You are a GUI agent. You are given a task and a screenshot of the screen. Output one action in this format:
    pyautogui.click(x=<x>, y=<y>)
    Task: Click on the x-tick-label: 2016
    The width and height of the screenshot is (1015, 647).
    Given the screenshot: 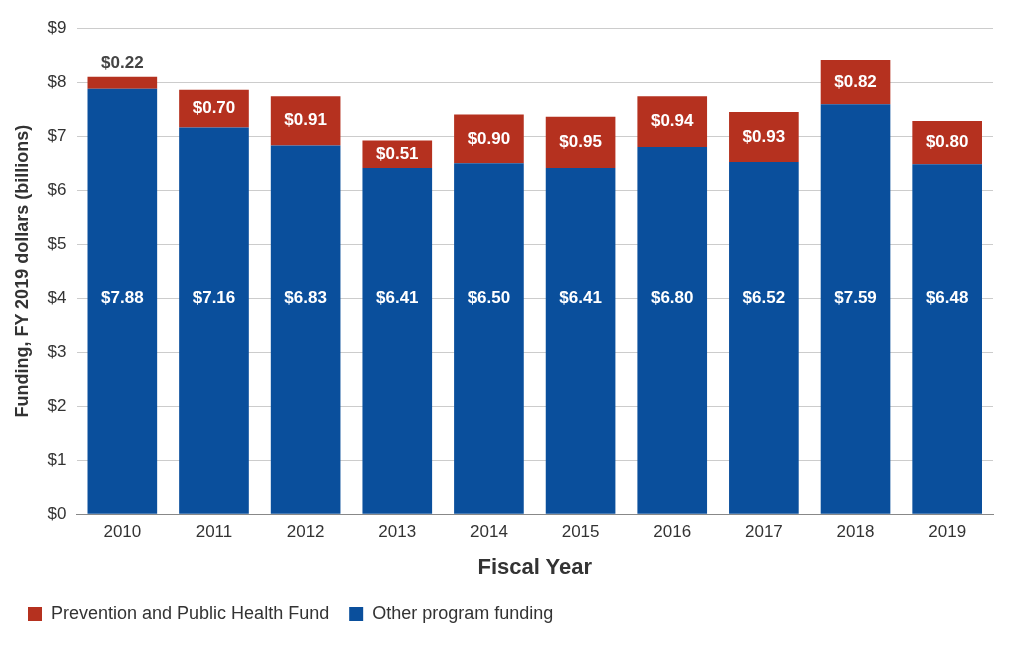 What is the action you would take?
    pyautogui.click(x=672, y=532)
    